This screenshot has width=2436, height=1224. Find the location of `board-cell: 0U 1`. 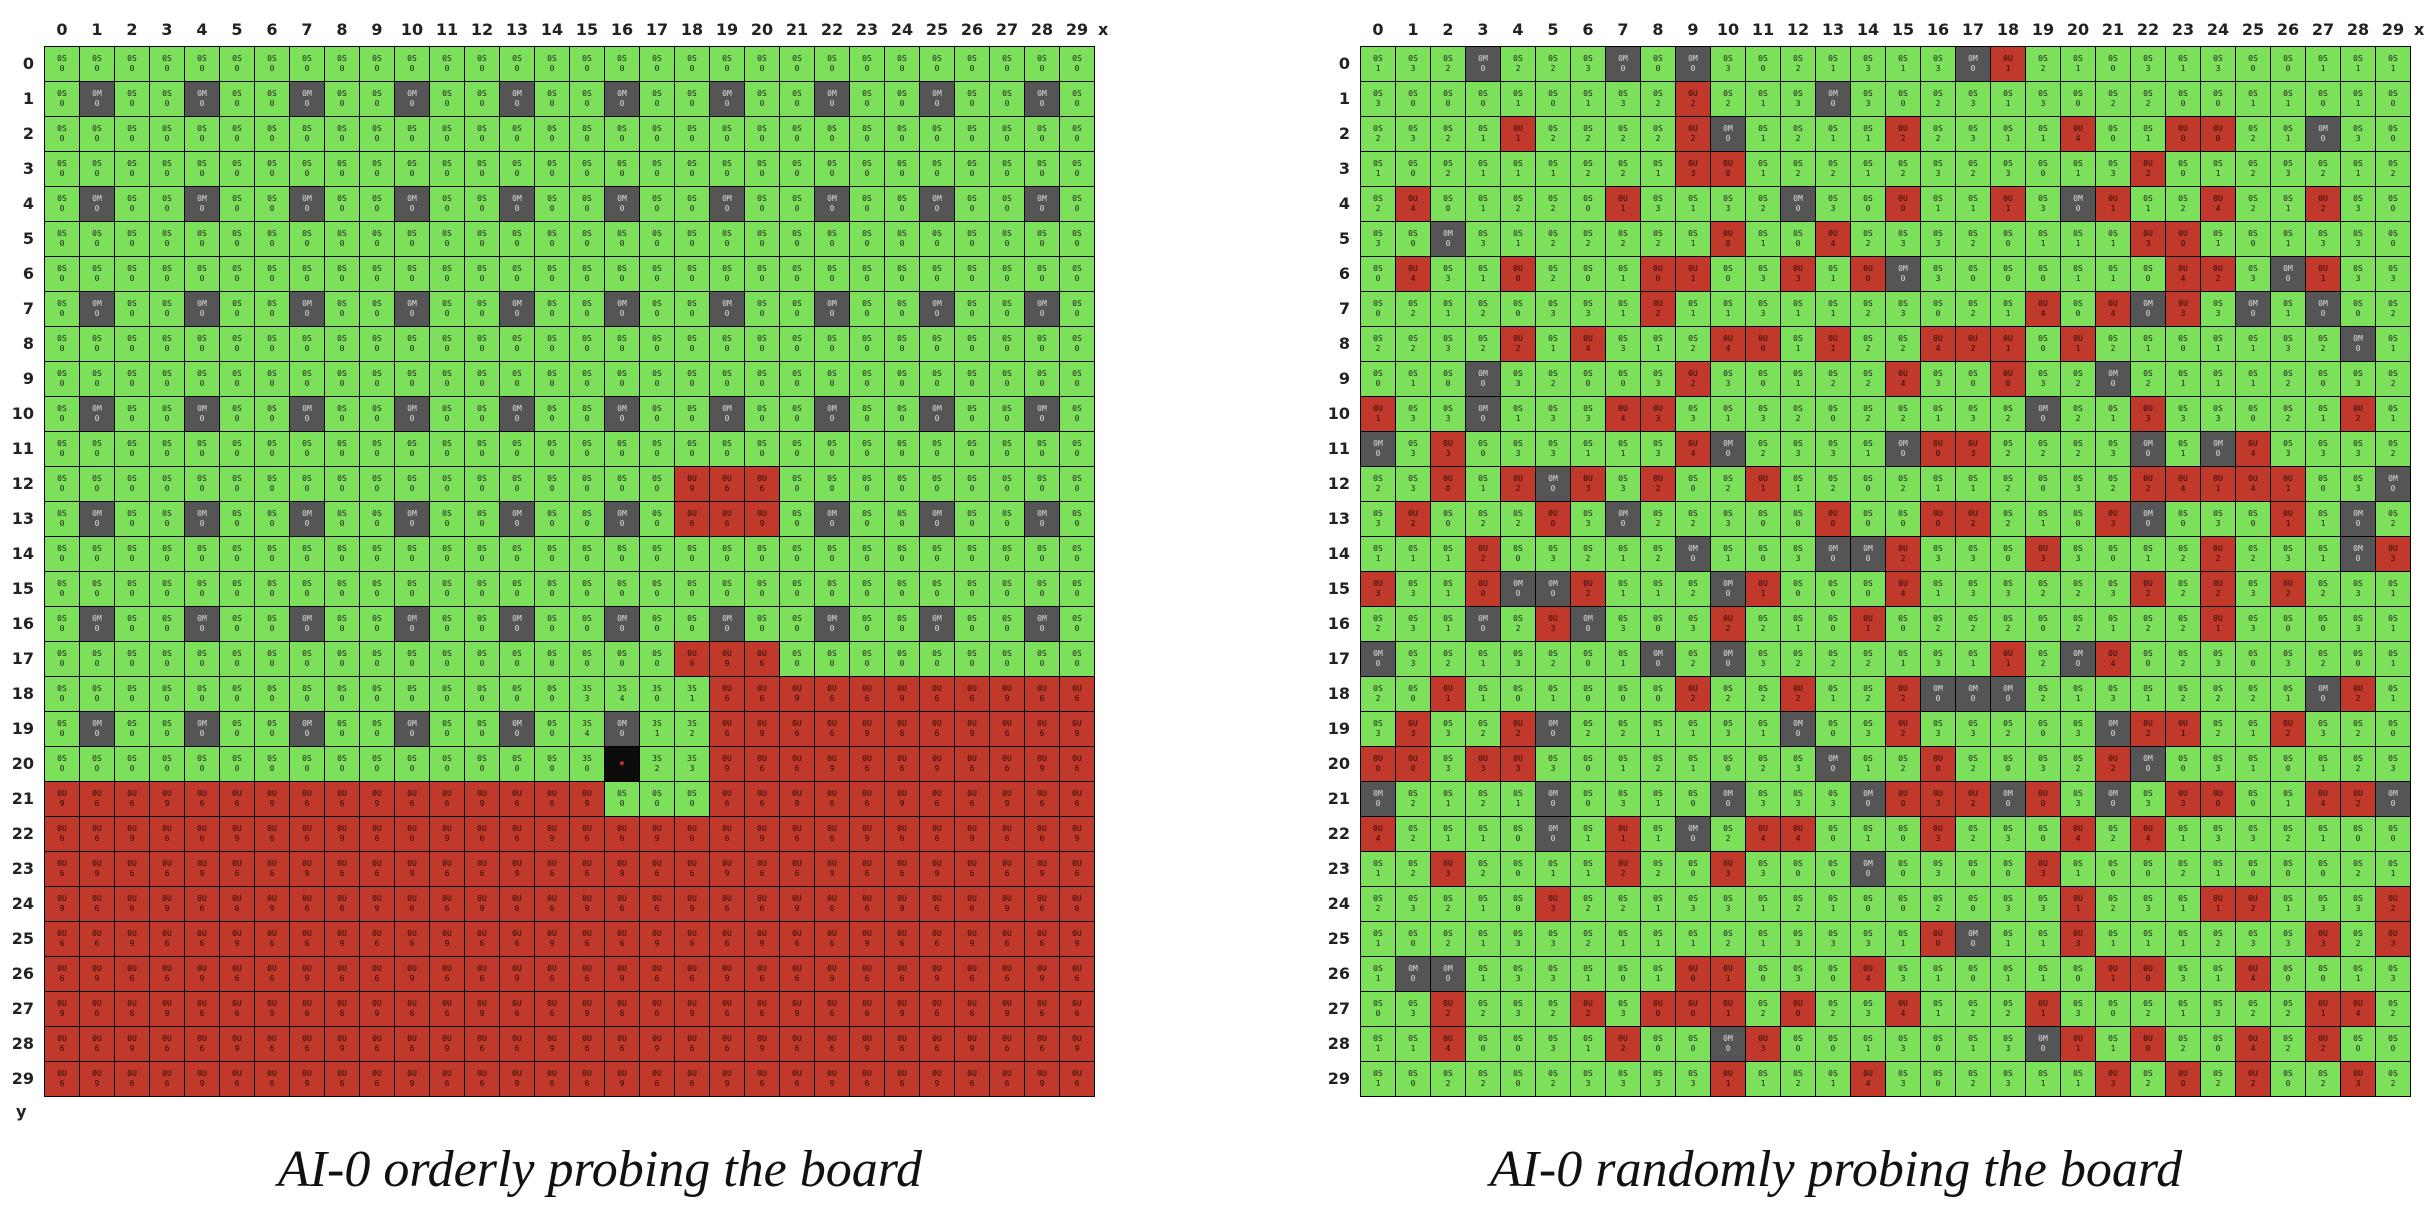

board-cell: 0U 1 is located at coordinates (2078, 344).